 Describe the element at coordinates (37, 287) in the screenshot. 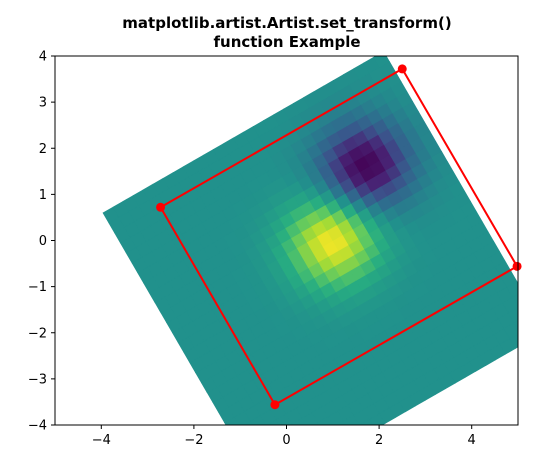

I see `y-tick-label: −1` at that location.